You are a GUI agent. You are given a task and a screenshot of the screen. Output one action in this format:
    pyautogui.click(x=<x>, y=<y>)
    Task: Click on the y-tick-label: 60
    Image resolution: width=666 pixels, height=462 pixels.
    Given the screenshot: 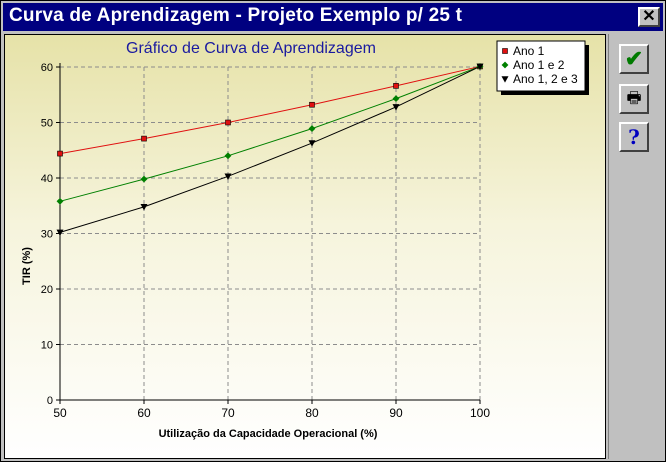 What is the action you would take?
    pyautogui.click(x=47, y=68)
    